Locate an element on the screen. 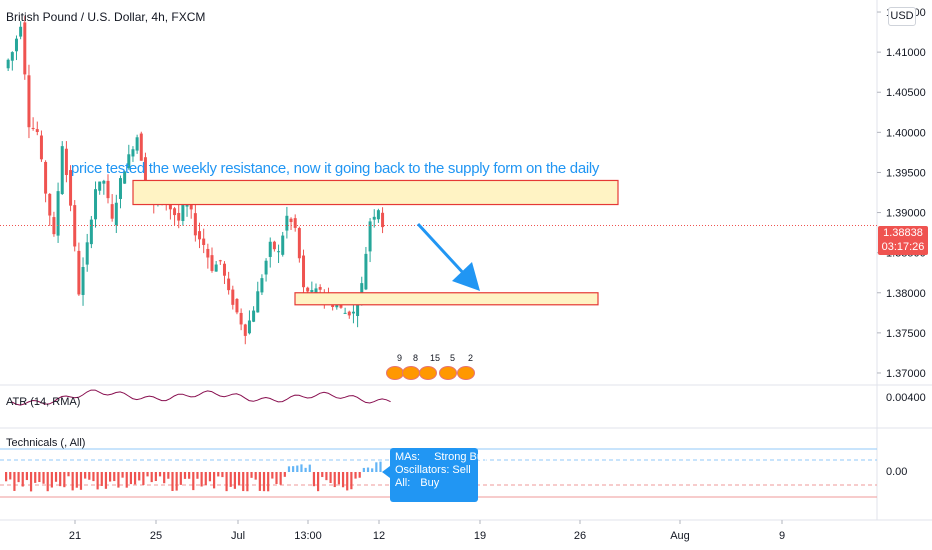  symbol-title: British Pound / U.S. Dollar, 4h, FXCM is located at coordinates (106, 17).